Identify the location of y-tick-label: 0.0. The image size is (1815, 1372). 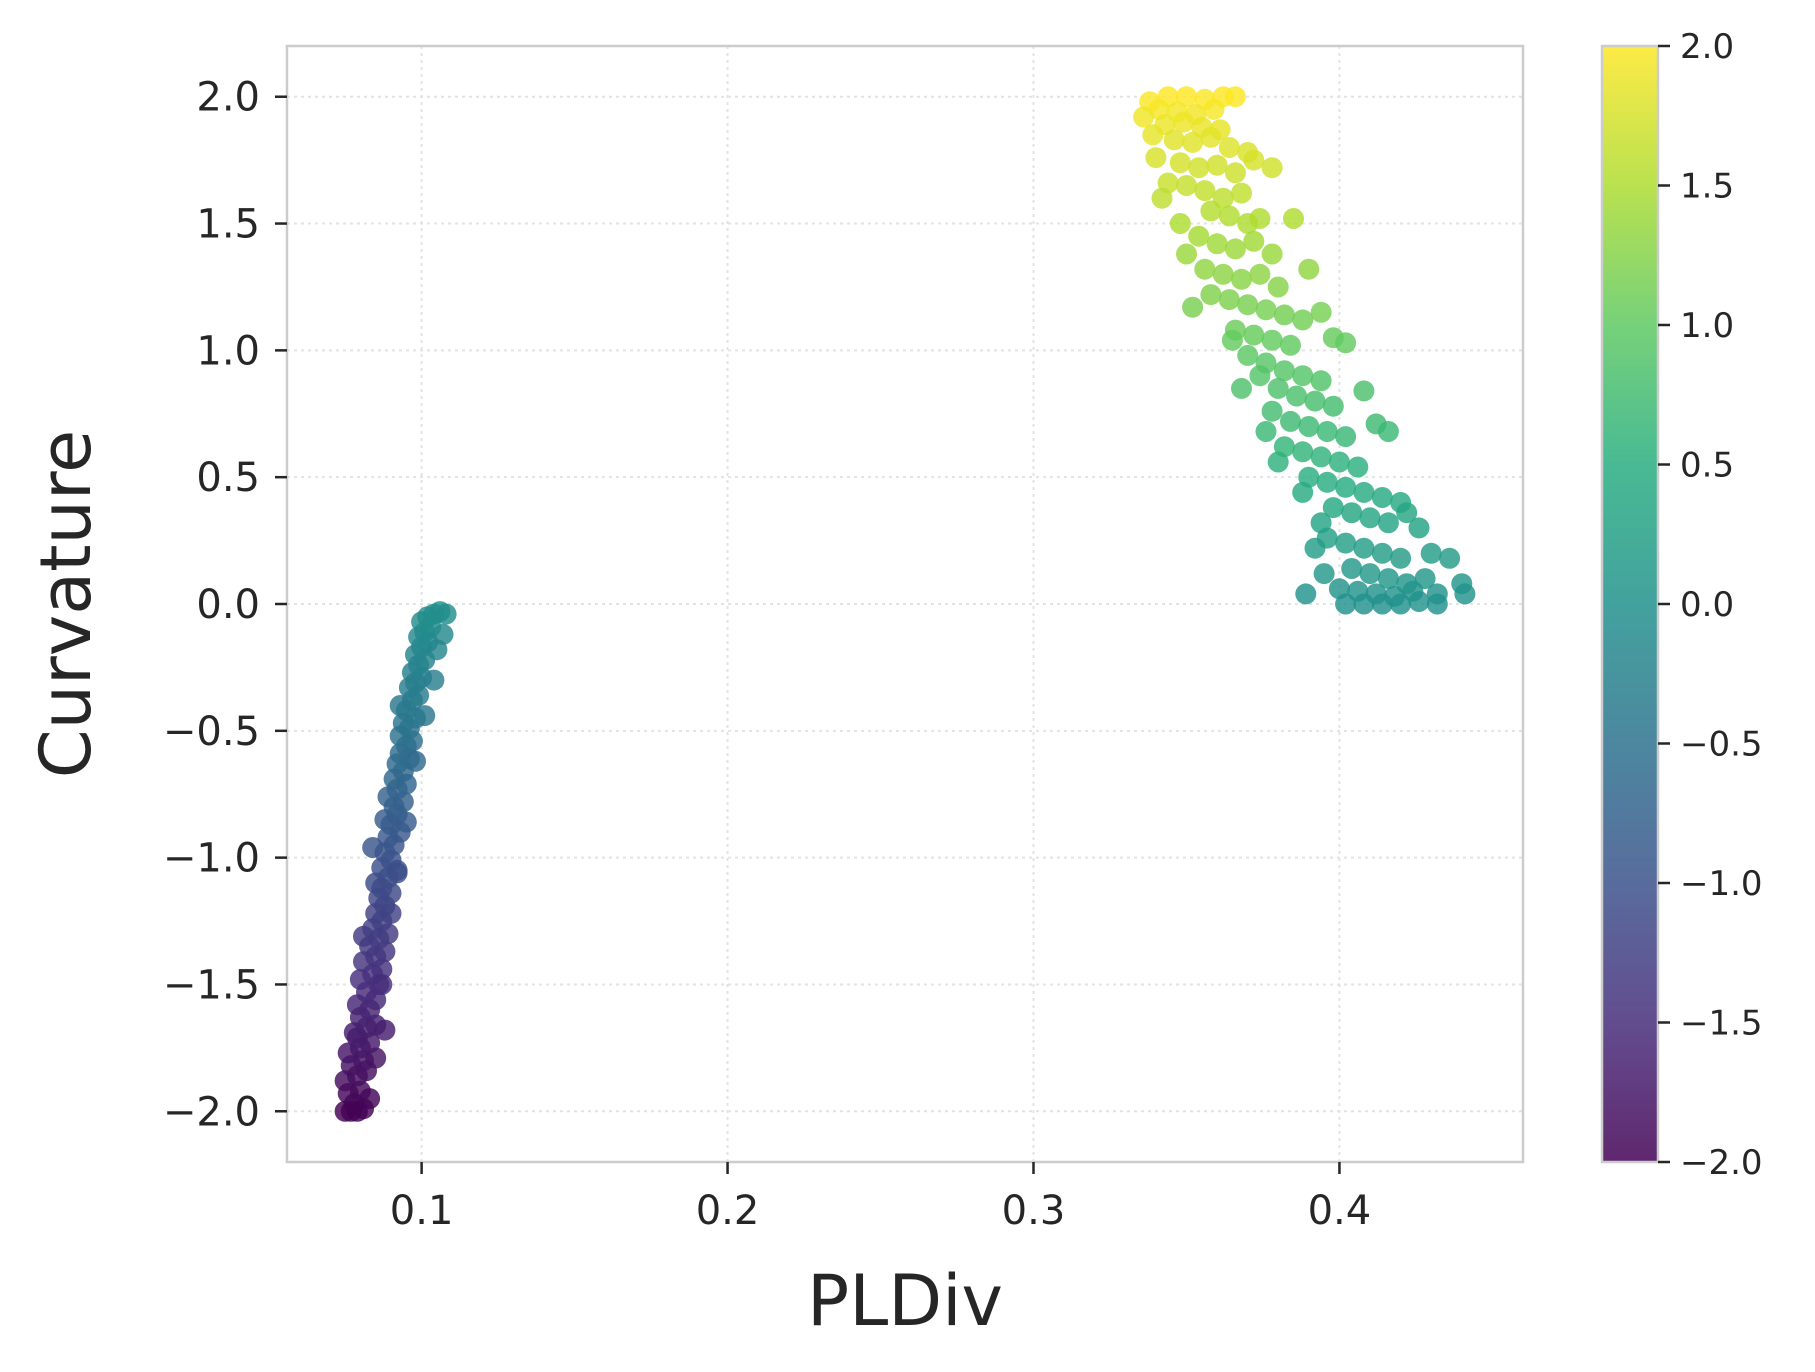
(228, 605).